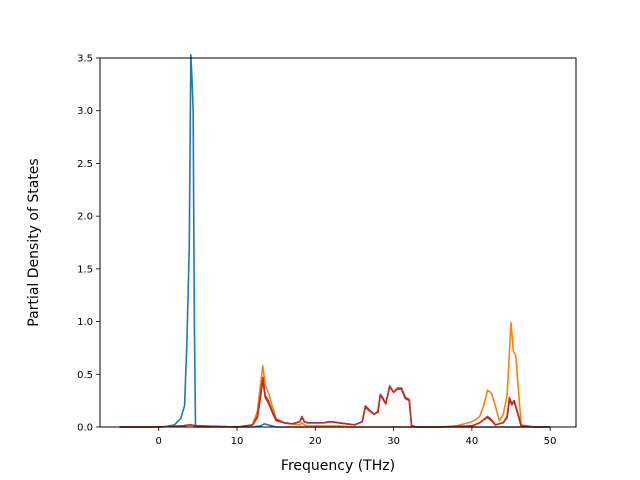  I want to click on y-tick-label: 2.5, so click(85, 164).